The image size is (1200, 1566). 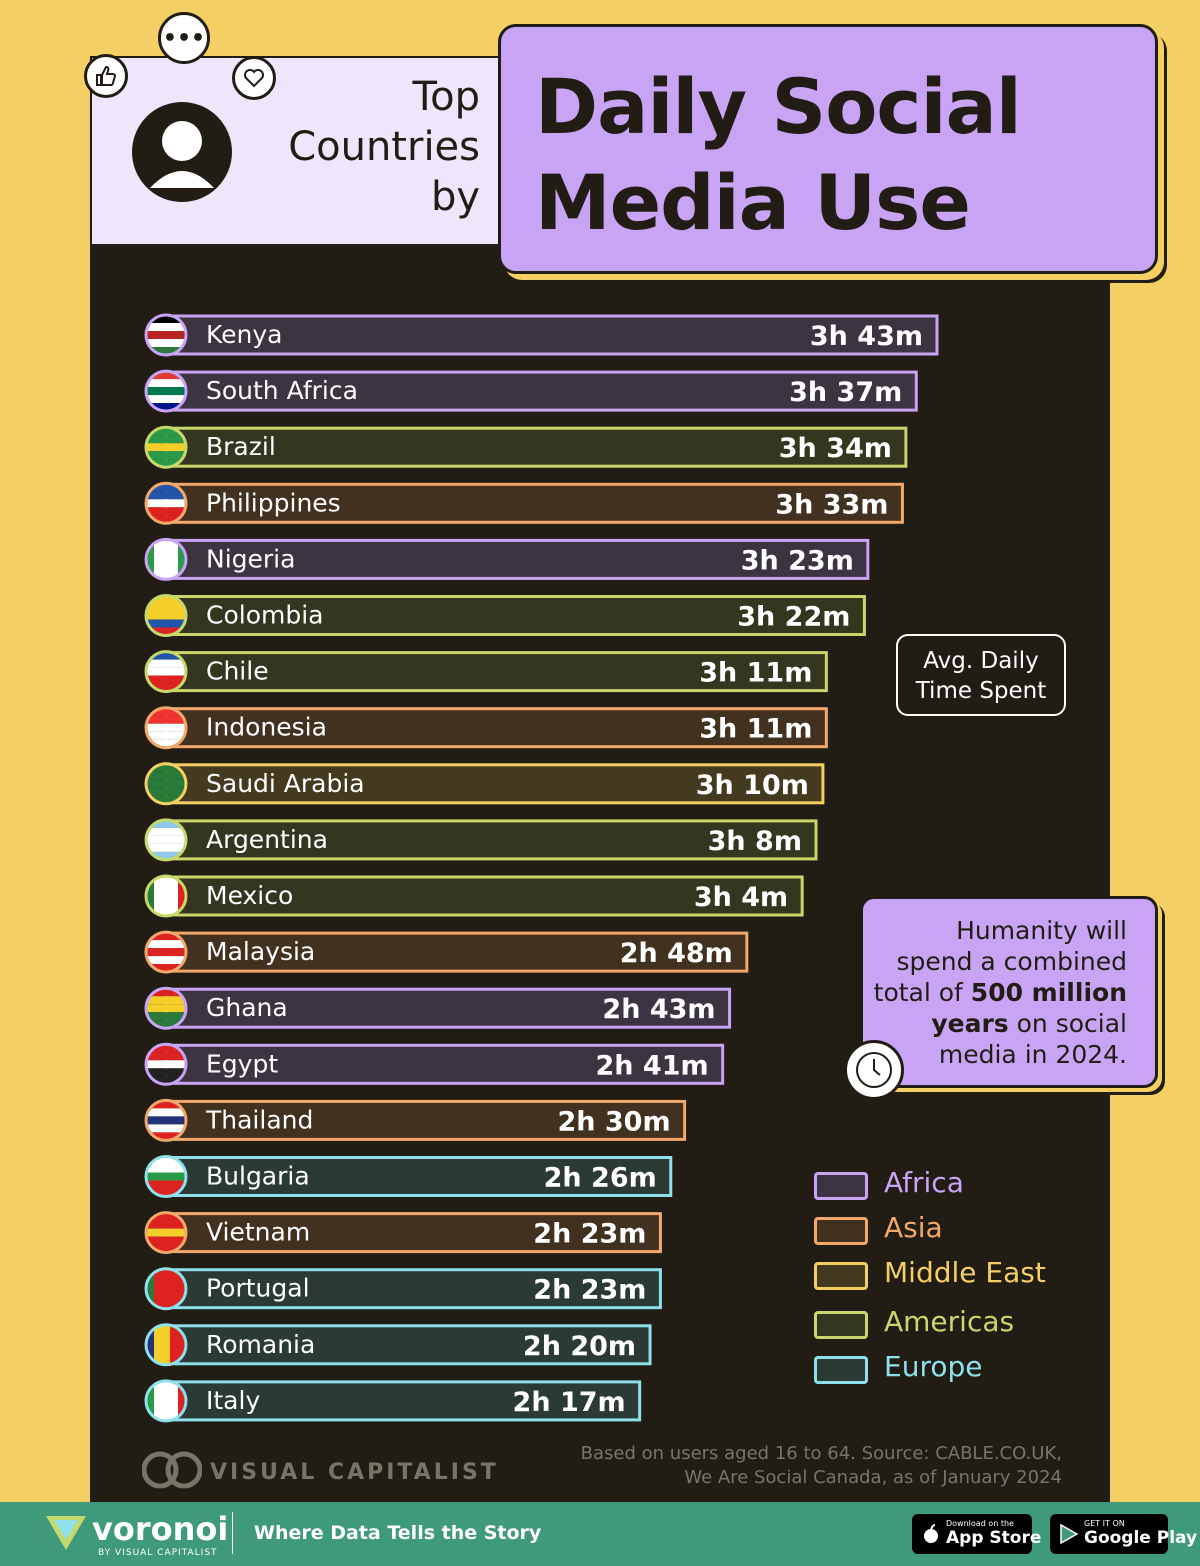 What do you see at coordinates (600, 1178) in the screenshot?
I see `value-label: 2h 26m` at bounding box center [600, 1178].